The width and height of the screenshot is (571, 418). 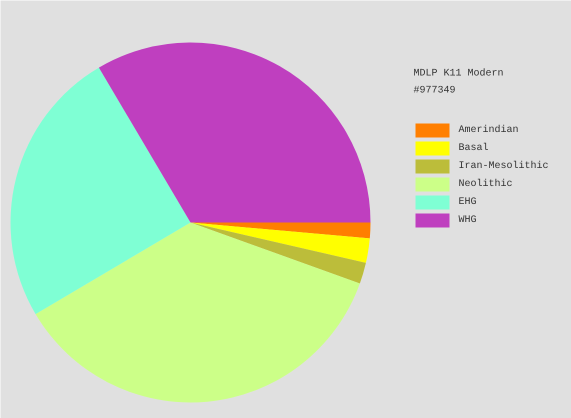 What do you see at coordinates (485, 184) in the screenshot?
I see `legend-label: Neolithic` at bounding box center [485, 184].